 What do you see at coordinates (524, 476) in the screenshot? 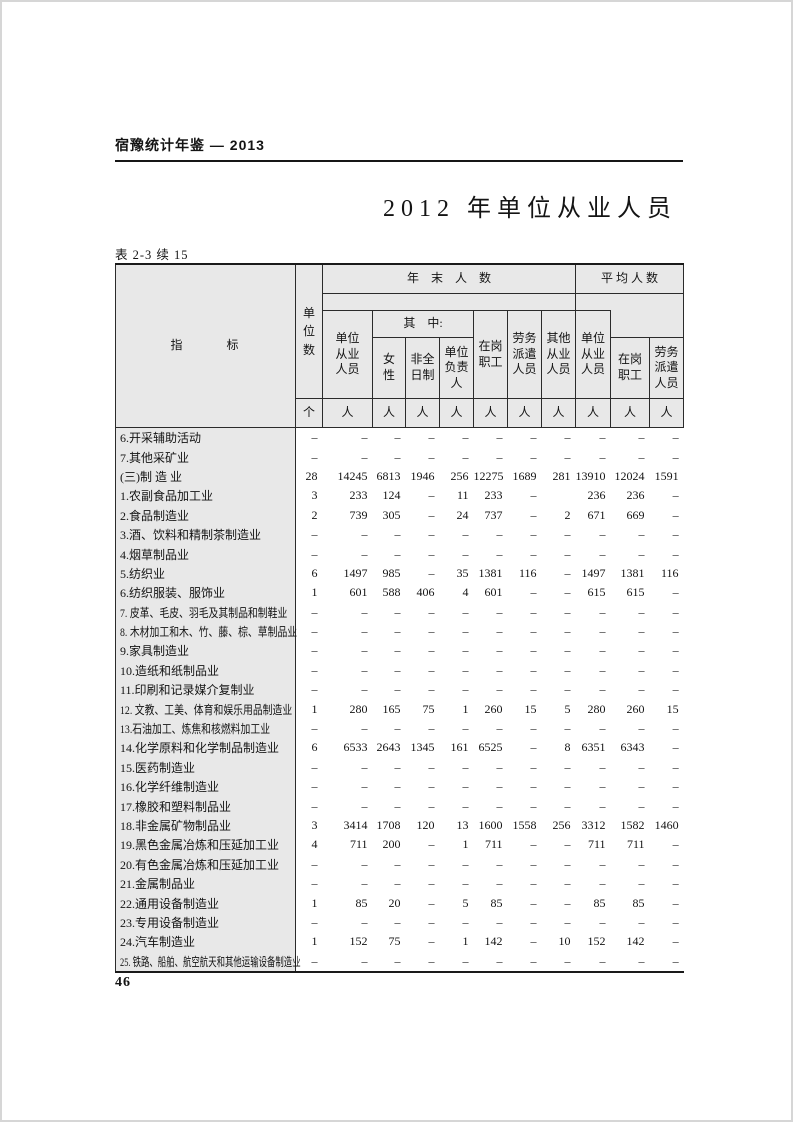
I see `value-cell: 1689` at bounding box center [524, 476].